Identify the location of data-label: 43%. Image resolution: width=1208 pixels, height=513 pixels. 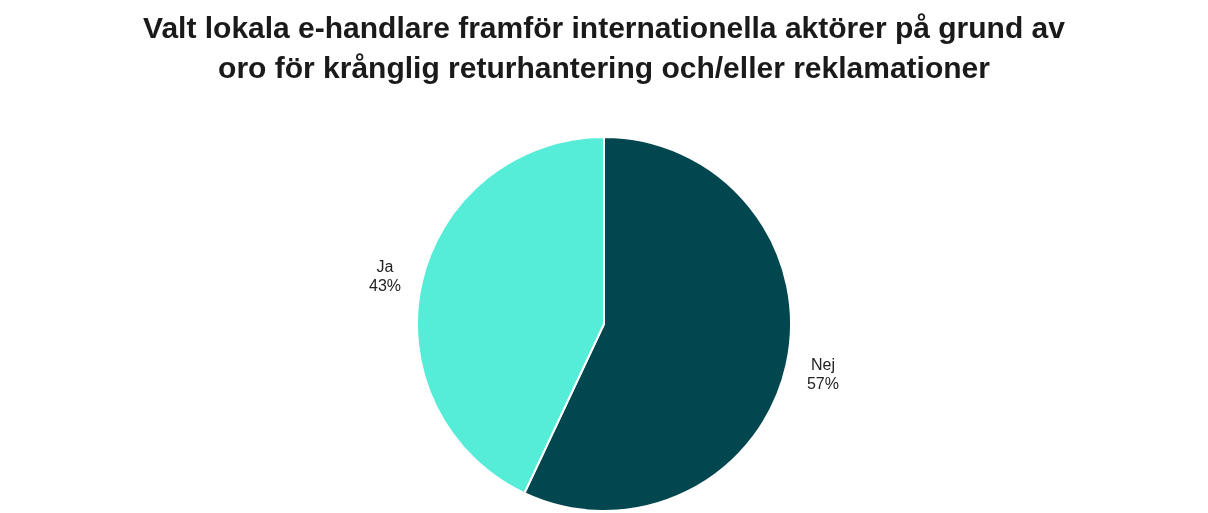
(385, 286).